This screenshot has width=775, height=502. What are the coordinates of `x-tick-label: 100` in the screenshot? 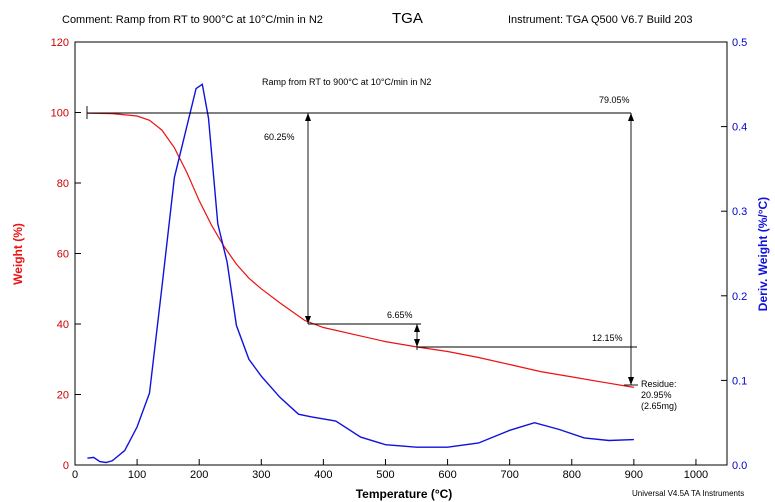 It's located at (137, 475).